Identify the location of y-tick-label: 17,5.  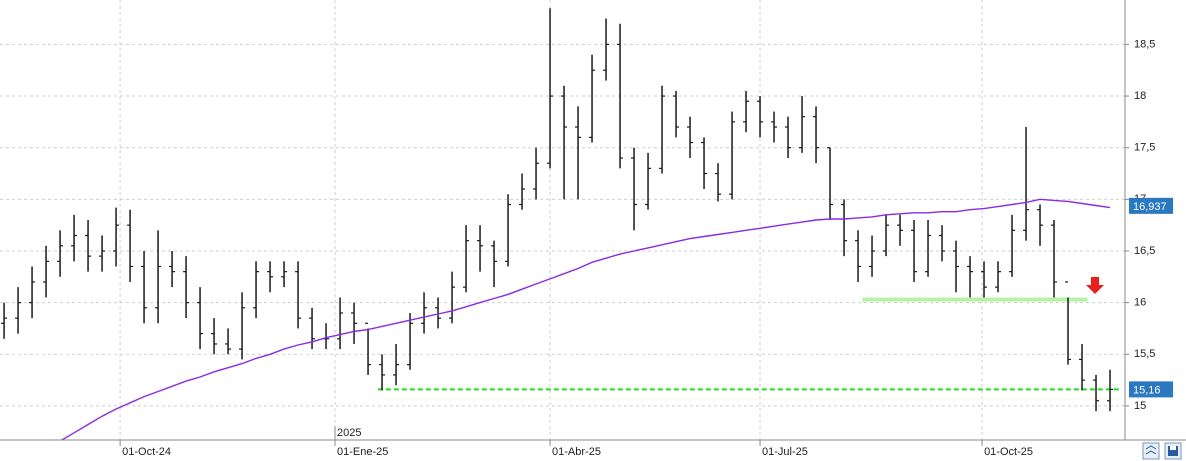
(1144, 148).